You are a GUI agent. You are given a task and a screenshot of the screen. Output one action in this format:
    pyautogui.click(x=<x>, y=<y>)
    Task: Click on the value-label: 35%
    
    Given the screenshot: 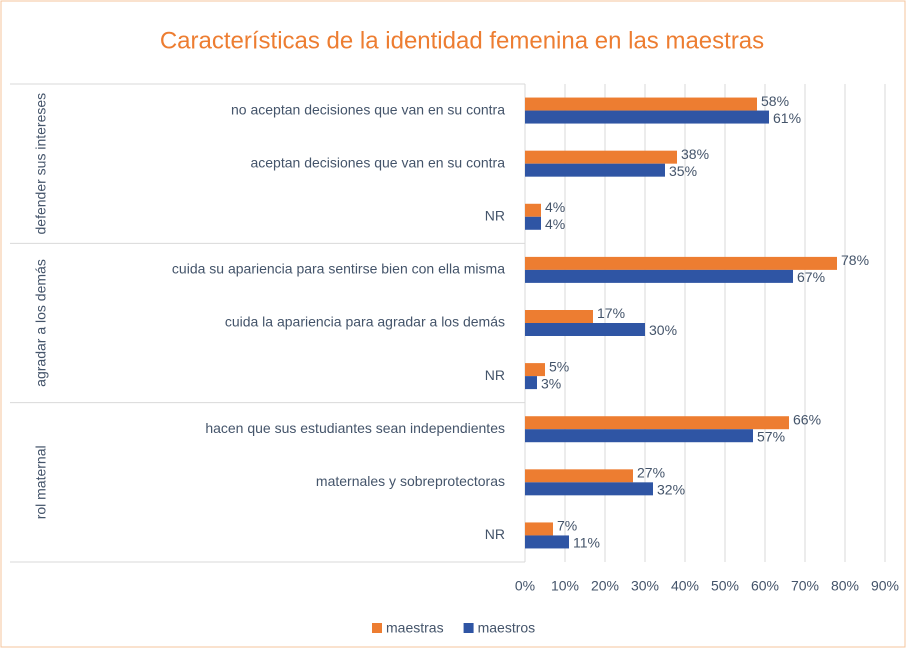 What is the action you would take?
    pyautogui.click(x=683, y=171)
    